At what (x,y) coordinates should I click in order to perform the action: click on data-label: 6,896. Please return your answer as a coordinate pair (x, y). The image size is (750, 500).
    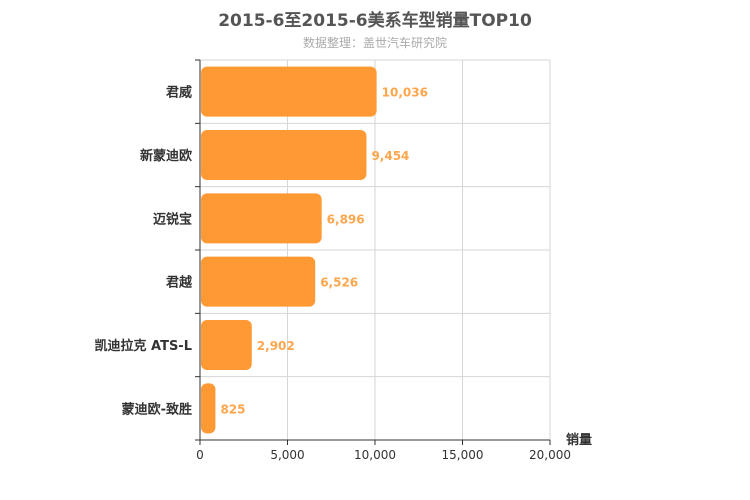
    Looking at the image, I should click on (346, 219).